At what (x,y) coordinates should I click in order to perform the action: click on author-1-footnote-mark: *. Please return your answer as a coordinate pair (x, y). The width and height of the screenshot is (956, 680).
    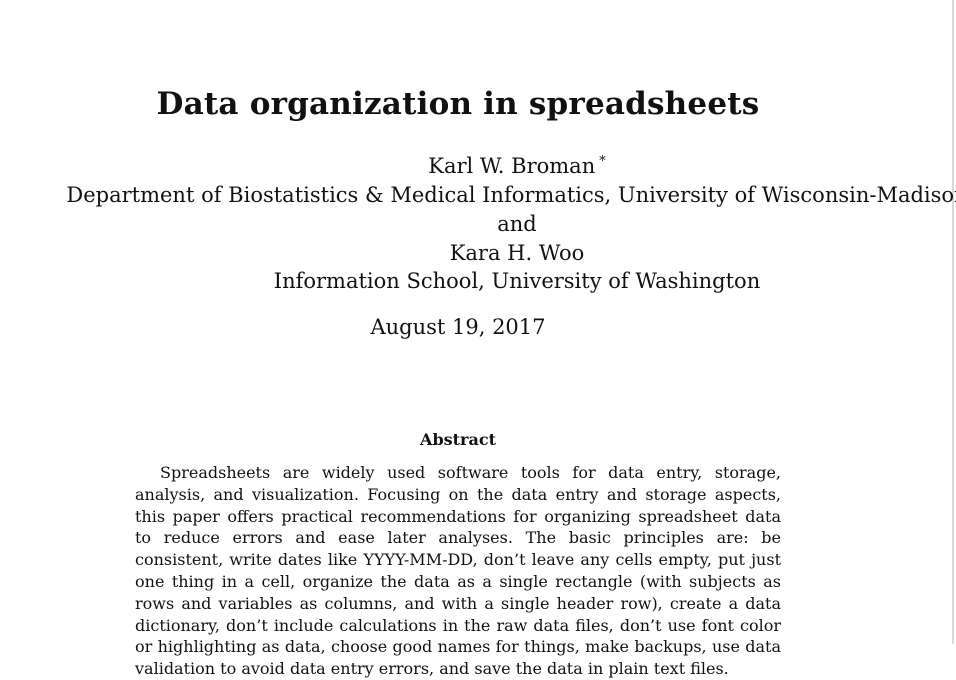
    Looking at the image, I should click on (602, 161).